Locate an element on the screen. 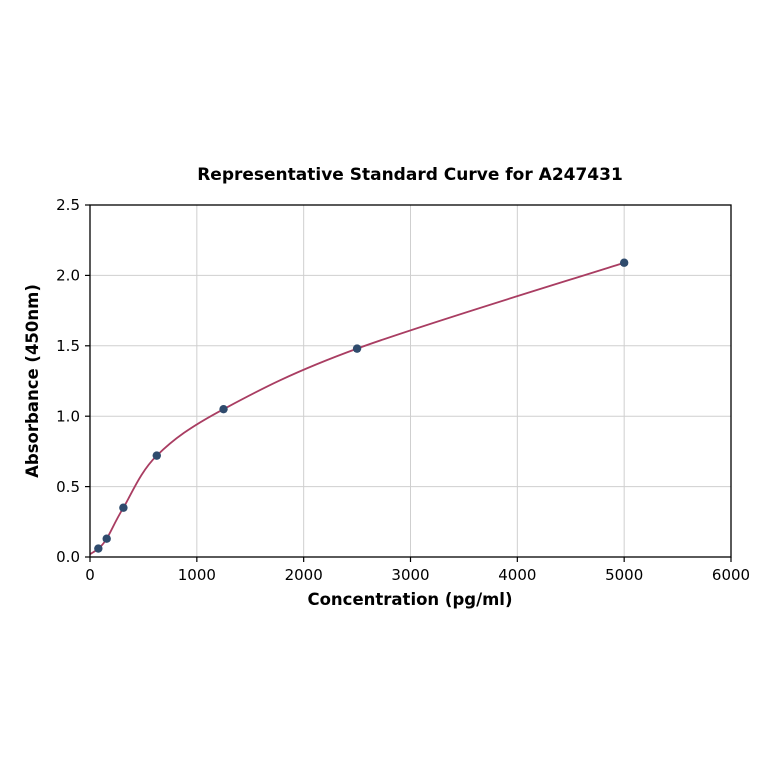  x-tick-label: 2000 is located at coordinates (304, 575).